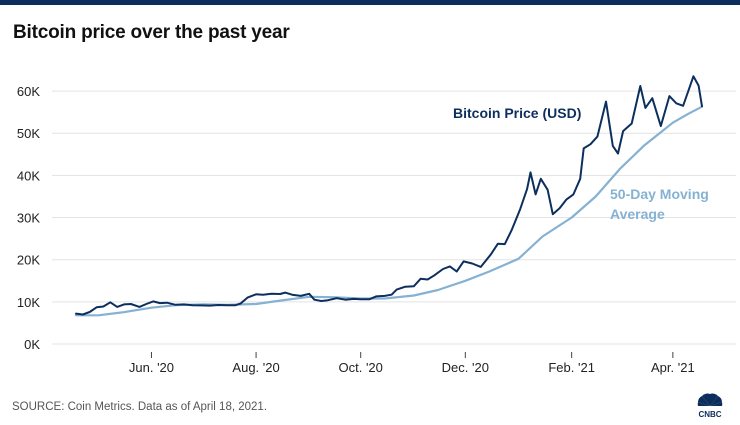 Image resolution: width=740 pixels, height=425 pixels. I want to click on x-tick-label: Dec. '20, so click(465, 367).